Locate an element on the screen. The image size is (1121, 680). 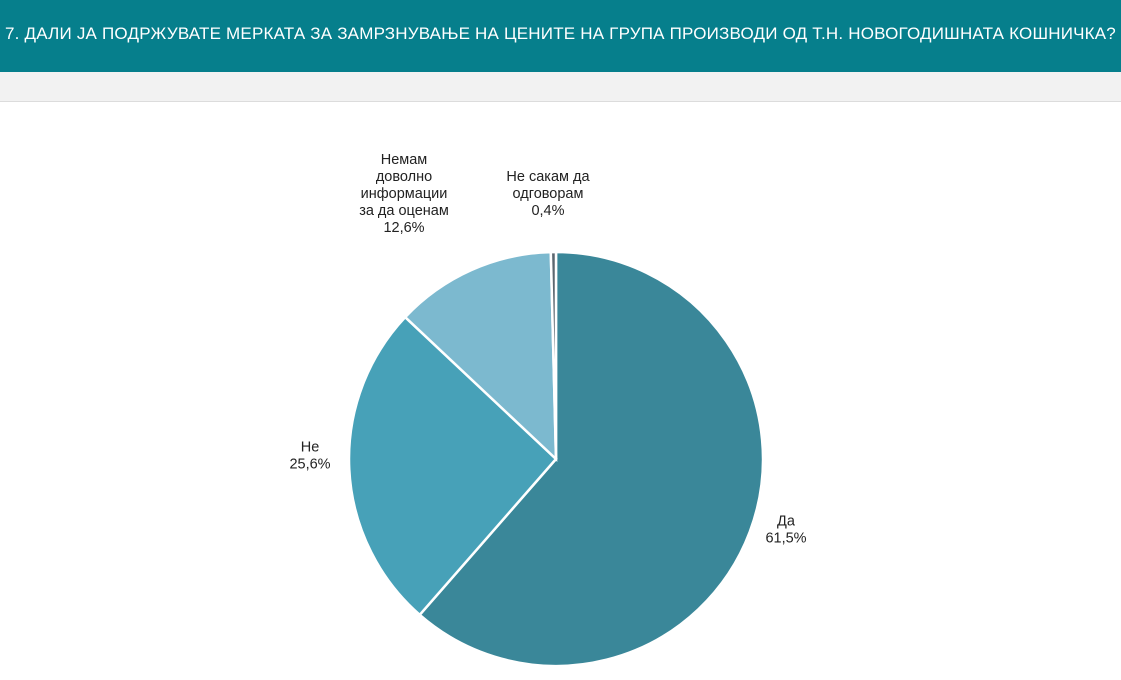
data-label-text: Не is located at coordinates (310, 448).